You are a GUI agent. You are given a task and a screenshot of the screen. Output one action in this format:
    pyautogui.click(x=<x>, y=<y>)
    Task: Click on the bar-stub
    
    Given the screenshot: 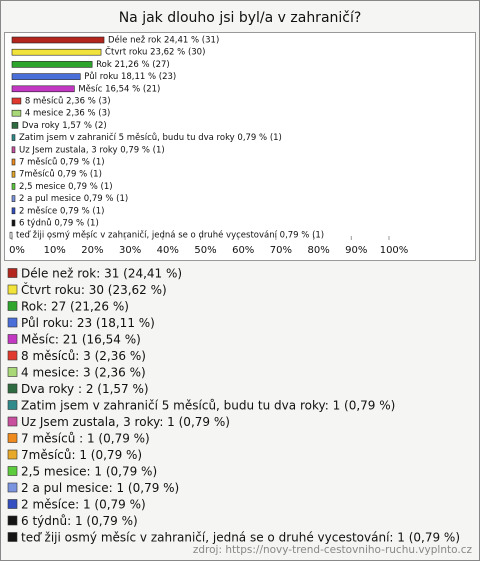 What is the action you would take?
    pyautogui.click(x=11, y=235)
    